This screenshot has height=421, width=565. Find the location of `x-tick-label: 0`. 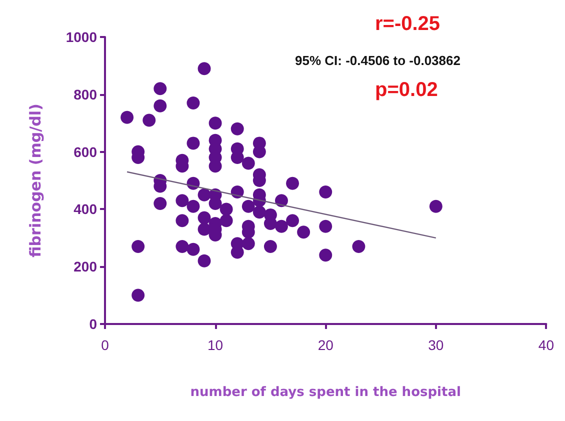

x-tick-label: 0 is located at coordinates (105, 345).